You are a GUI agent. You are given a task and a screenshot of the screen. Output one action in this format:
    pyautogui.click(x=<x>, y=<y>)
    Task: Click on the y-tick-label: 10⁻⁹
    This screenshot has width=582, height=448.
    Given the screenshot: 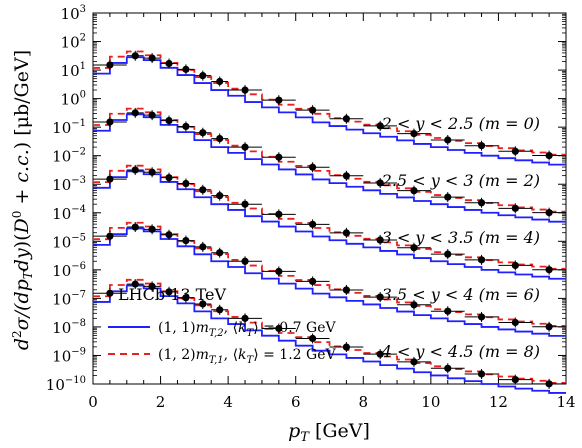 What is the action you would take?
    pyautogui.click(x=69, y=355)
    